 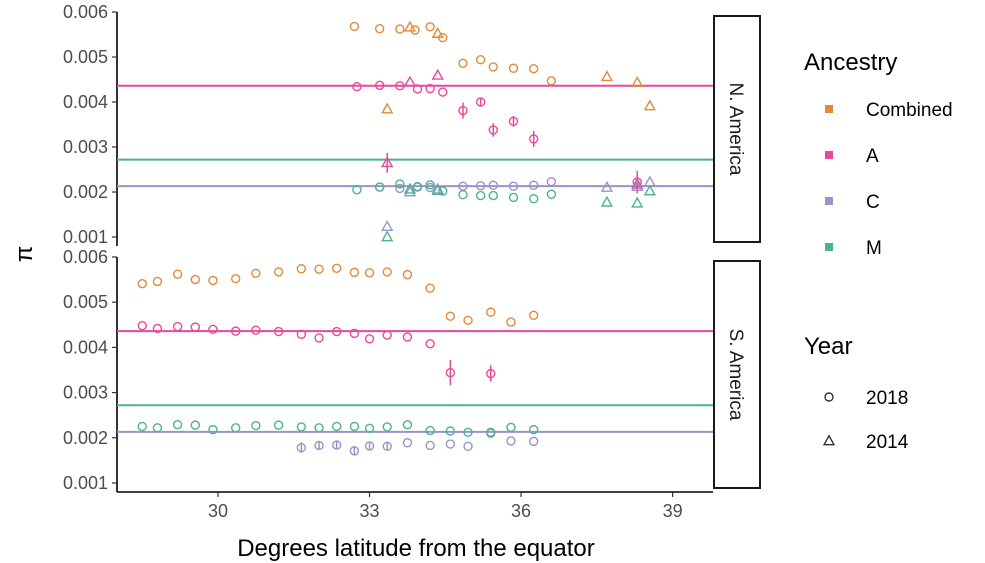 What do you see at coordinates (873, 202) in the screenshot?
I see `legend-label-c: C` at bounding box center [873, 202].